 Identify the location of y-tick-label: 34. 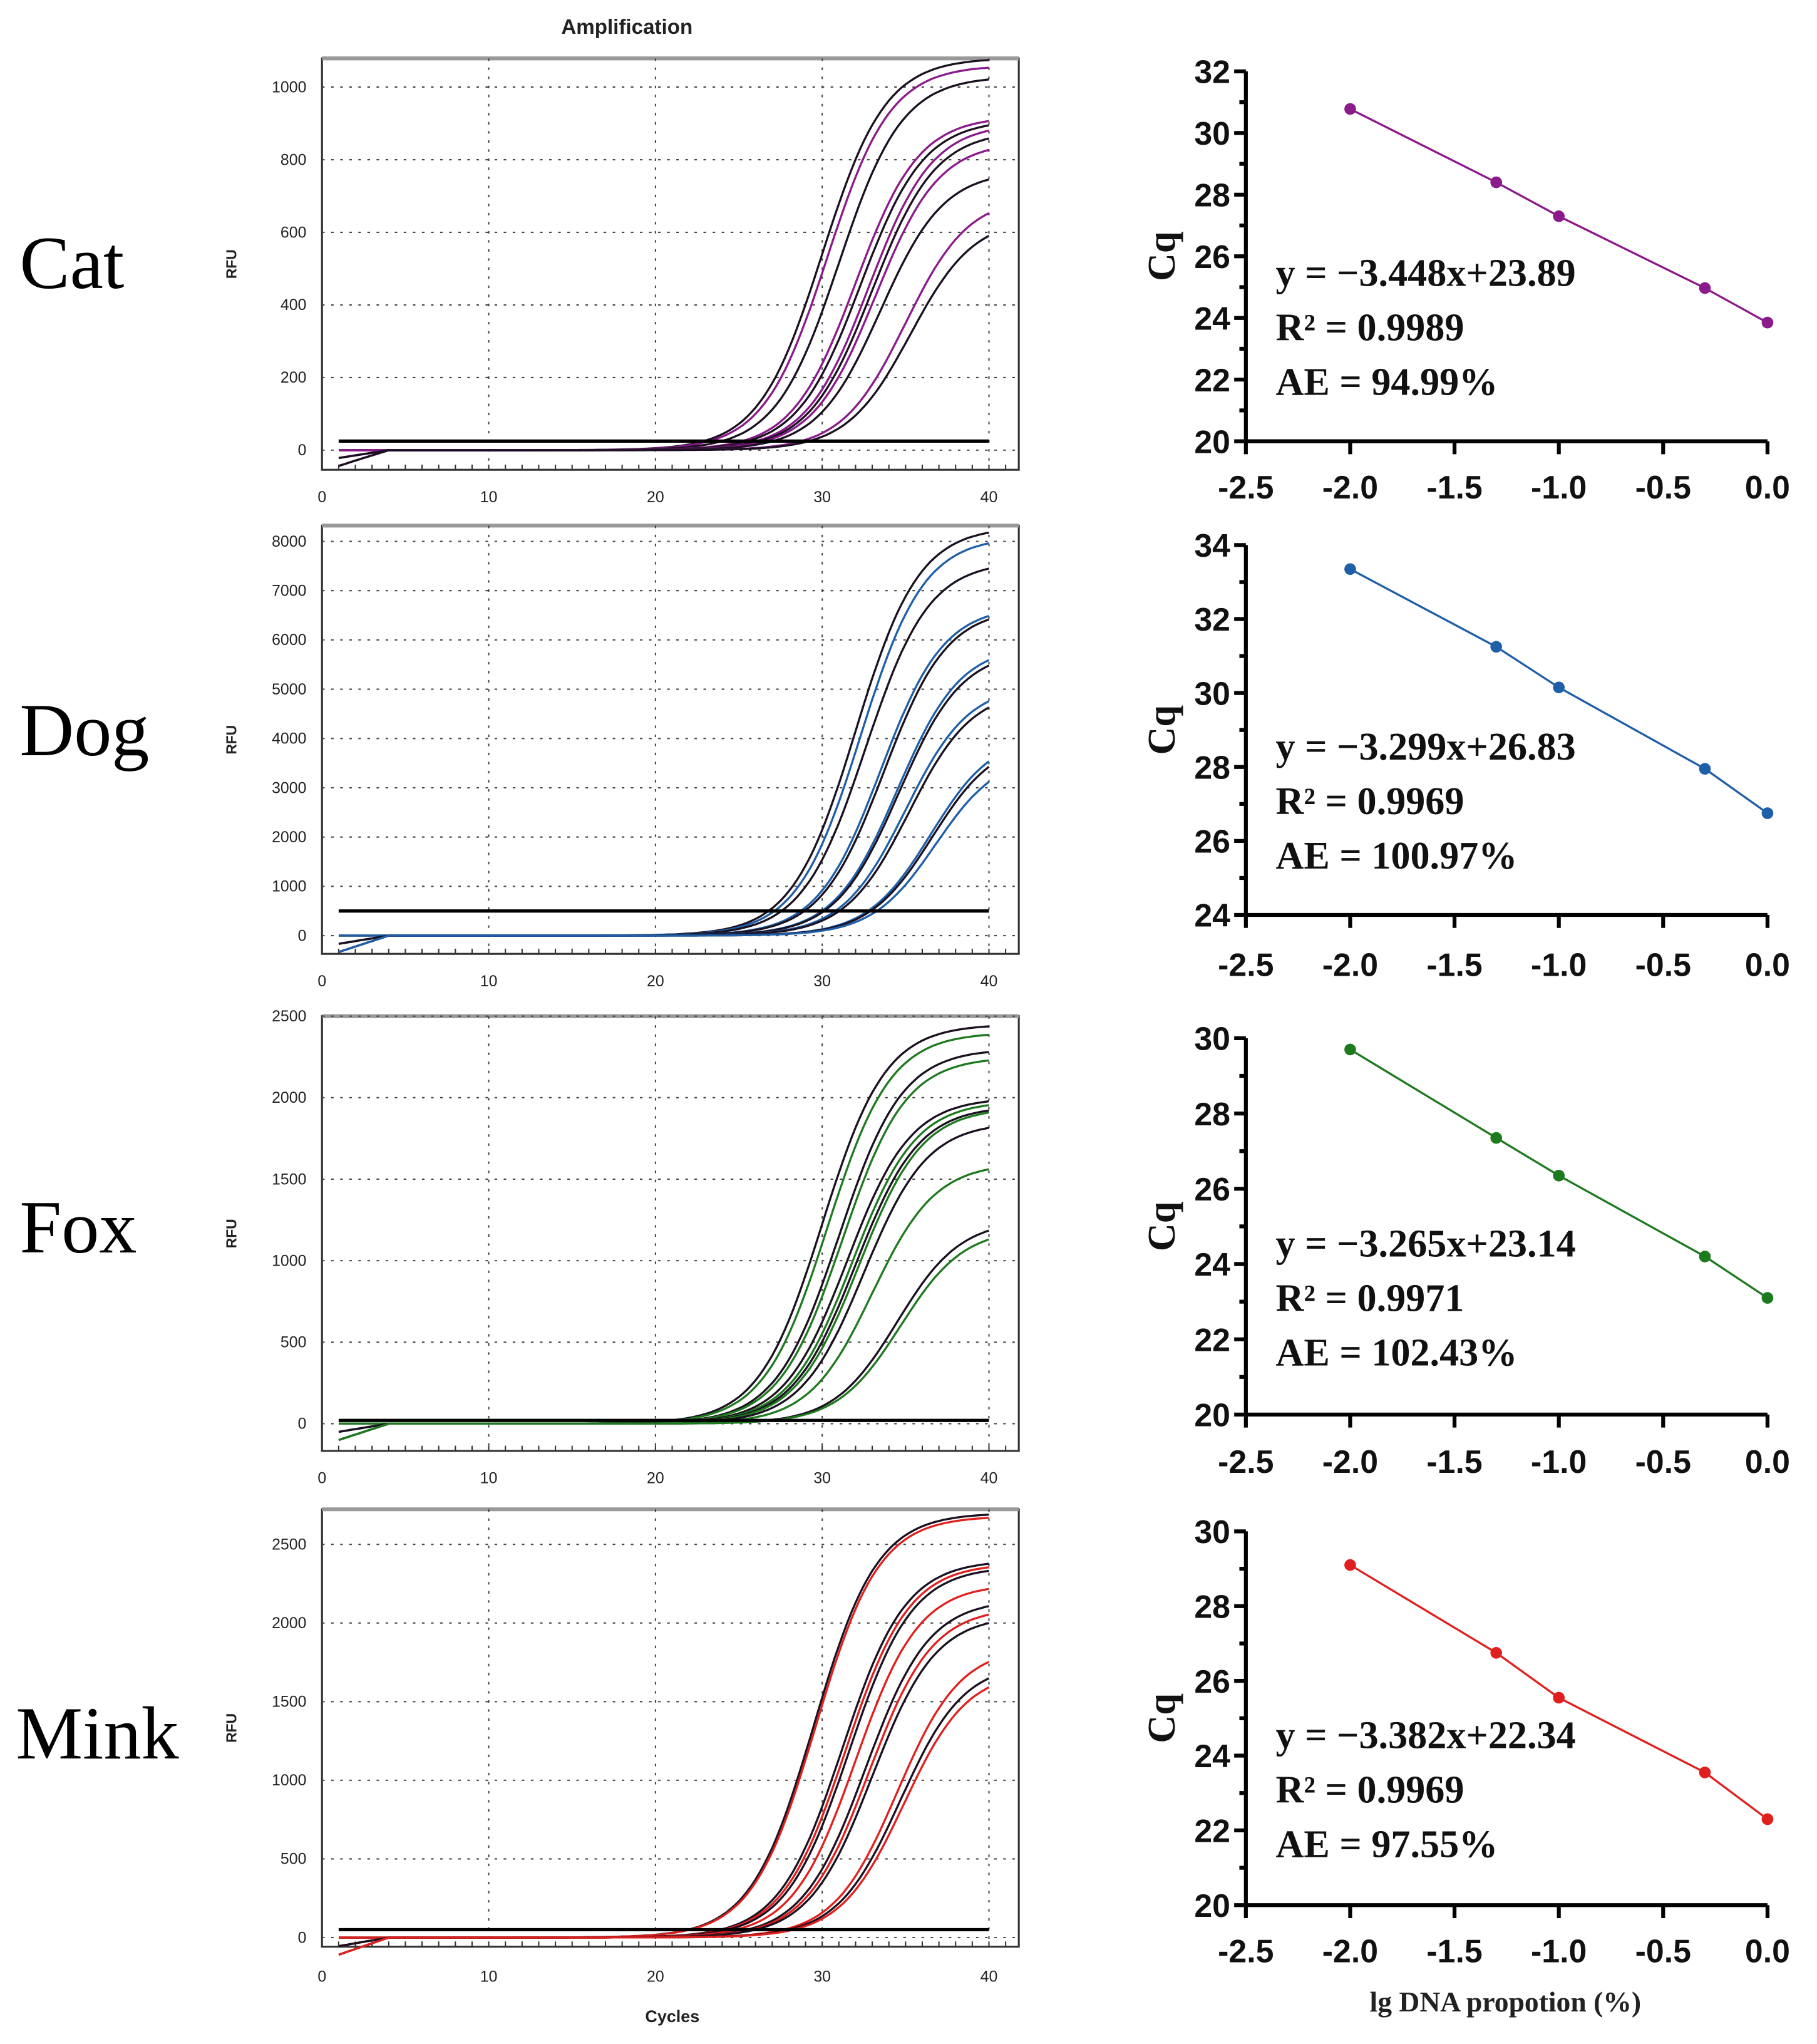
(1212, 545).